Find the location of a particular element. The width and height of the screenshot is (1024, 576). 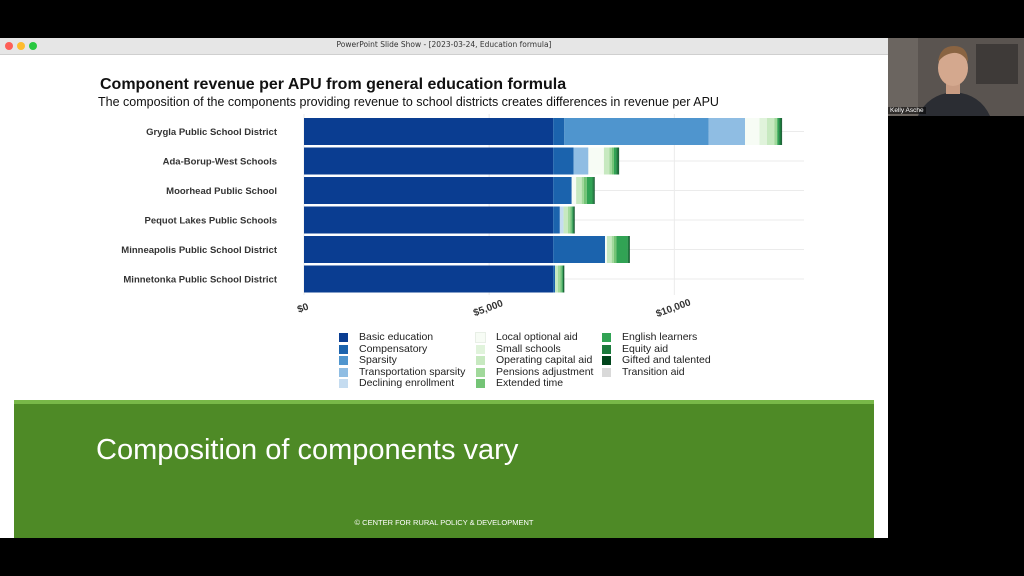

legend-label: Operating capital aid is located at coordinates (544, 360).